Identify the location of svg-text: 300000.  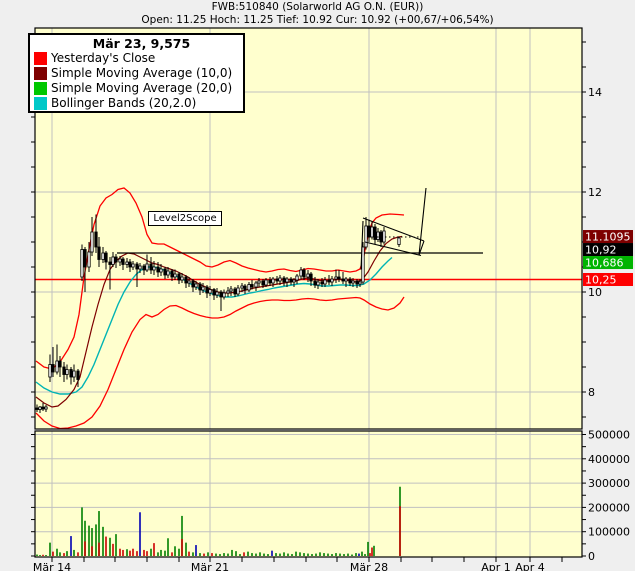
(609, 483).